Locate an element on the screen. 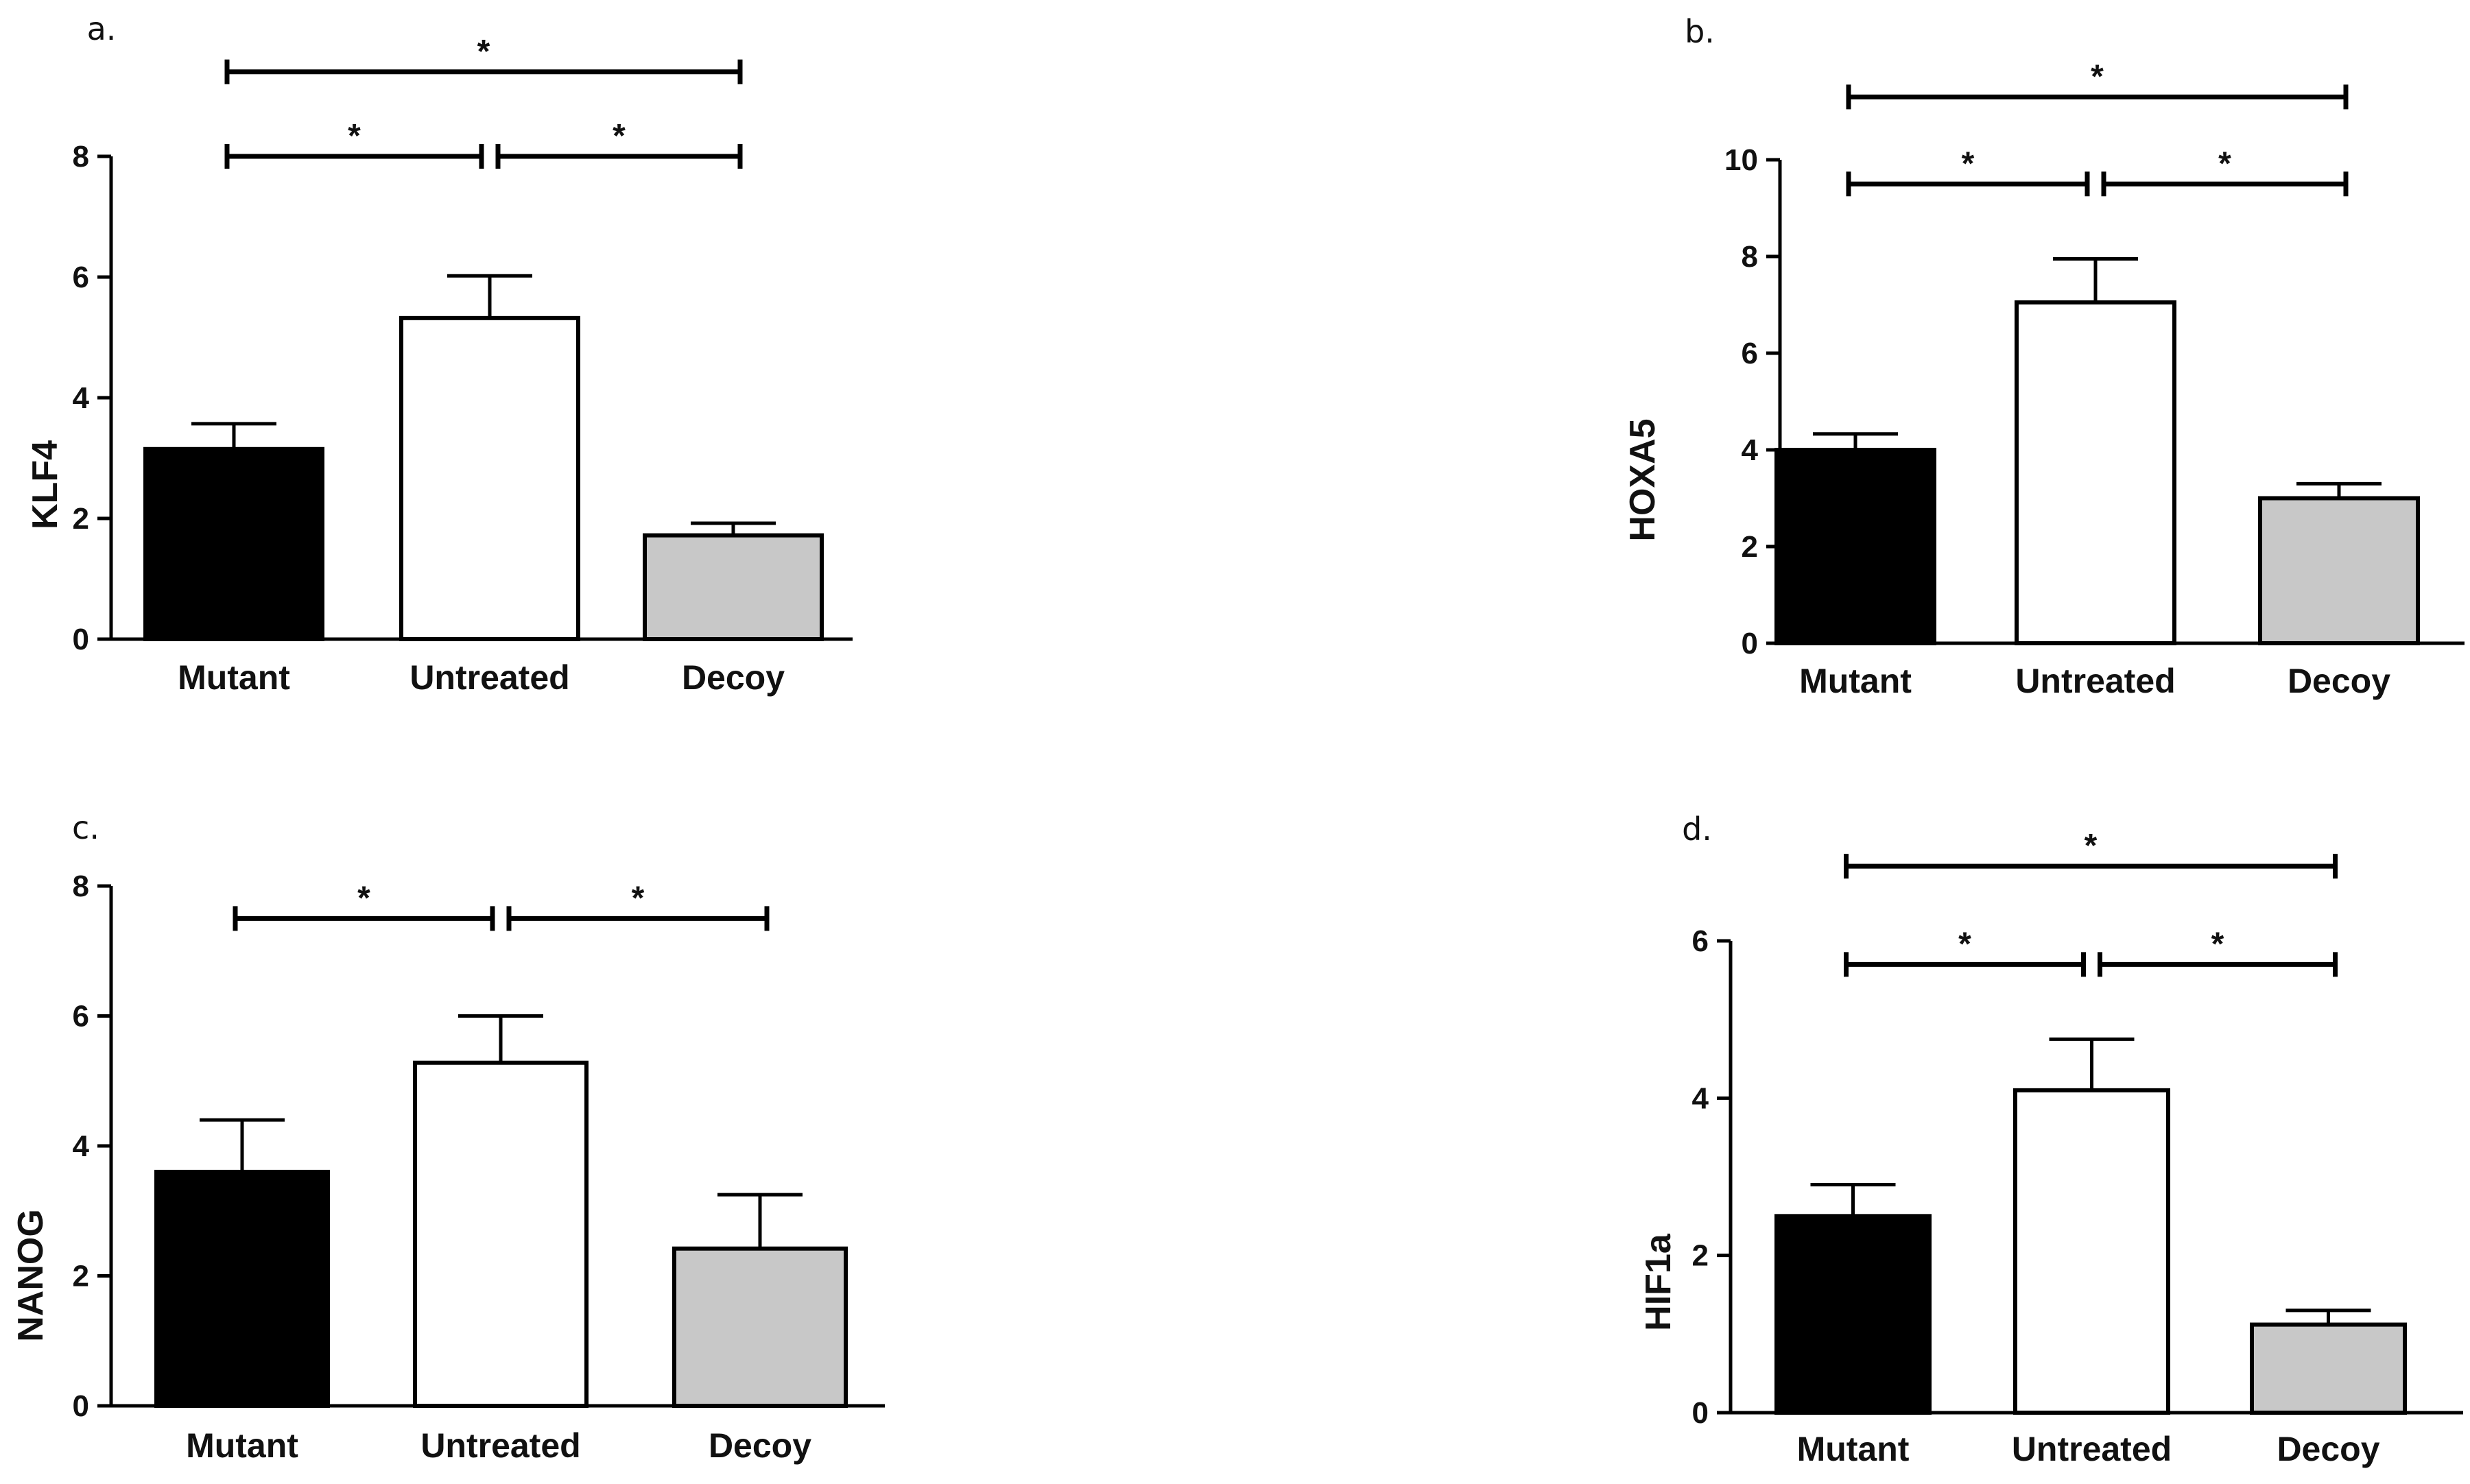 The image size is (2470, 1484). y-axis-label: NANOG is located at coordinates (31, 1275).